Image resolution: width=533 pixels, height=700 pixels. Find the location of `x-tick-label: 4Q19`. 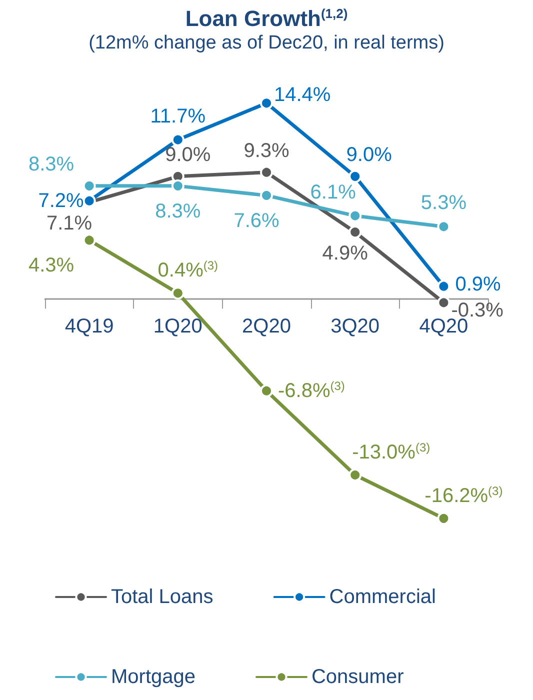

x-tick-label: 4Q19 is located at coordinates (89, 327).